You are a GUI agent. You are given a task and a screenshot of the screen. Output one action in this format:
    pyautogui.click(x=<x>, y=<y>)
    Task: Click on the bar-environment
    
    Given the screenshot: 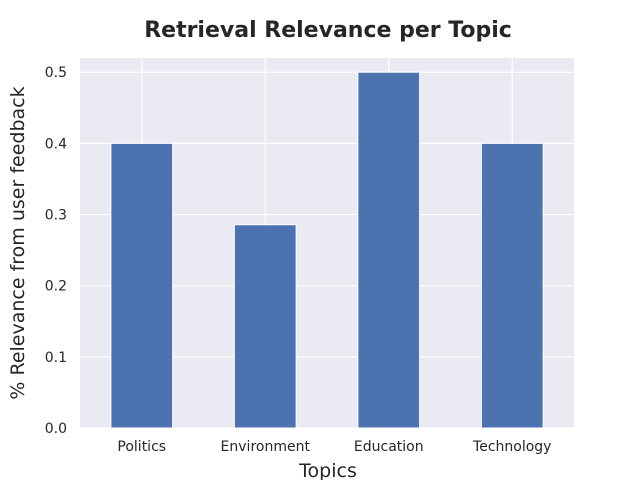 What is the action you would take?
    pyautogui.click(x=265, y=326)
    